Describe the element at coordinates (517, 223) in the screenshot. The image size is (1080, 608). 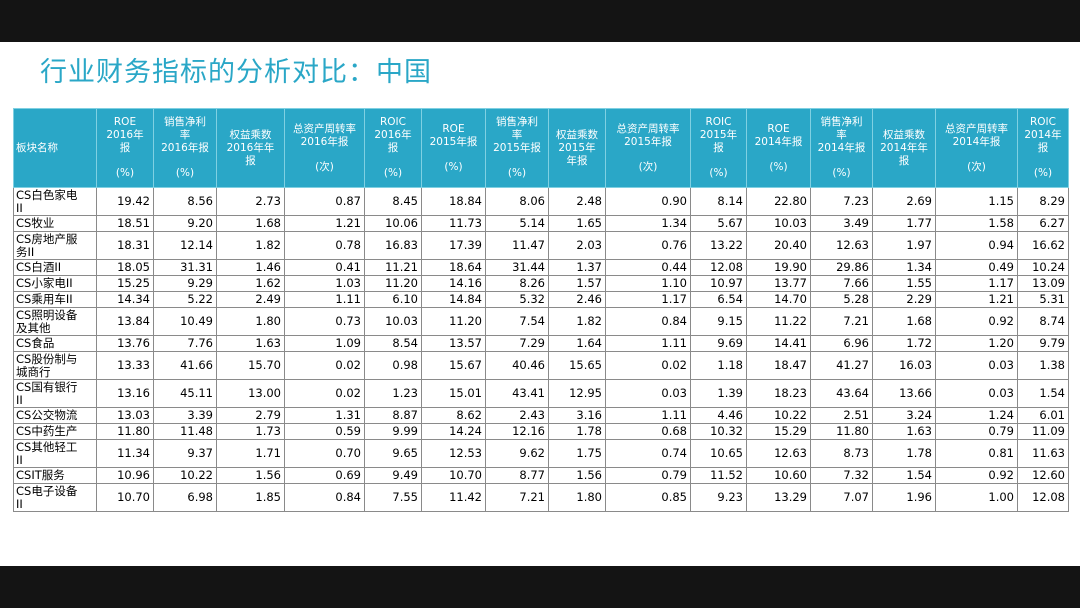
I see `value-cell: 5.14` at that location.